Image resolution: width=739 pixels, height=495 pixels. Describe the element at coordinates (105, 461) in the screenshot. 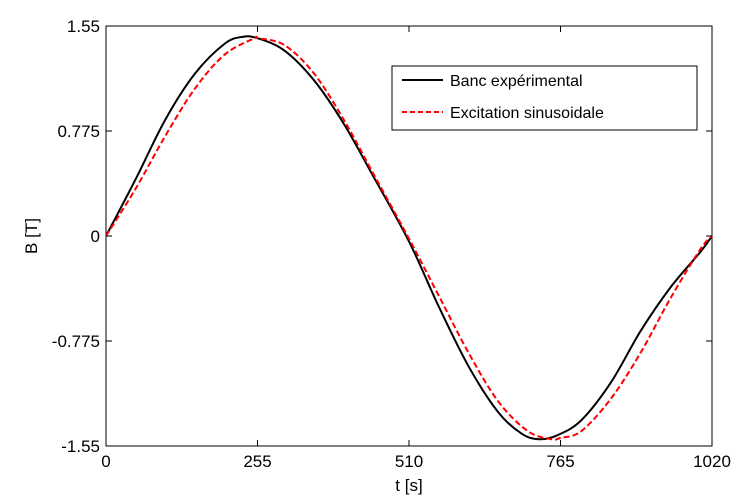

I see `x-tick-label: 0` at that location.